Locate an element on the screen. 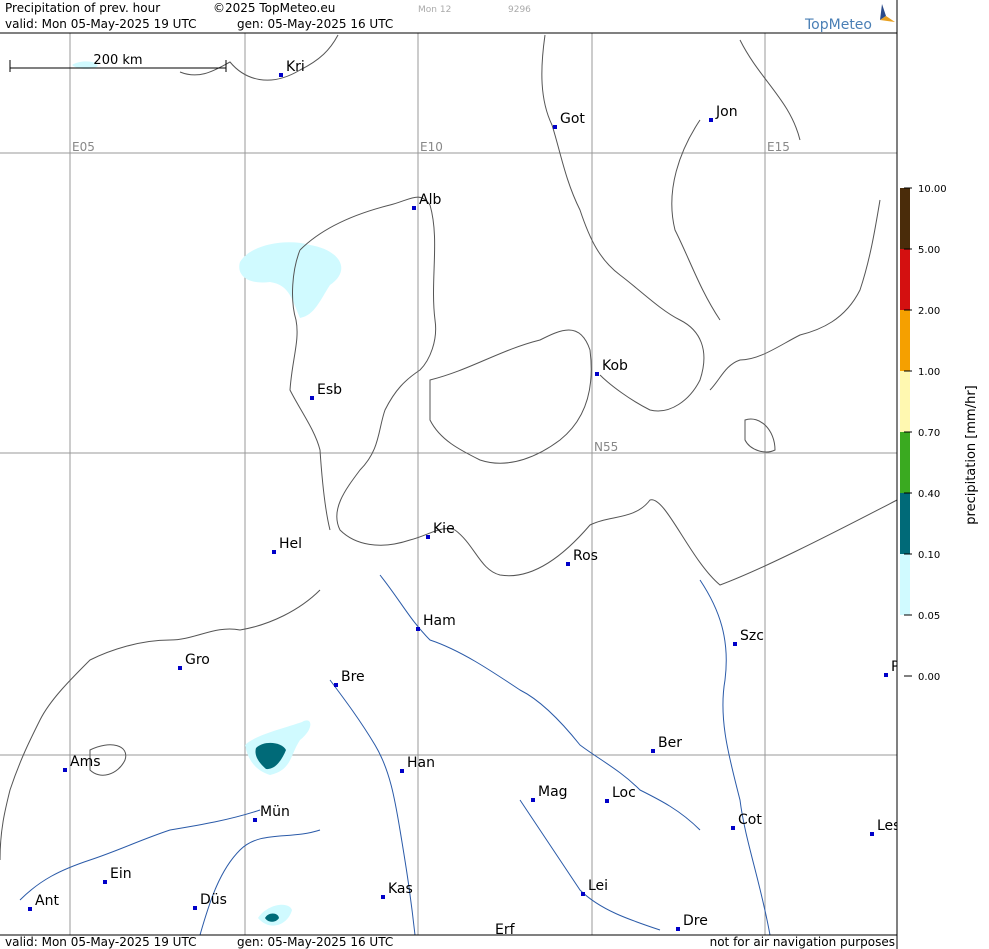  city-label: Kob is located at coordinates (615, 366).